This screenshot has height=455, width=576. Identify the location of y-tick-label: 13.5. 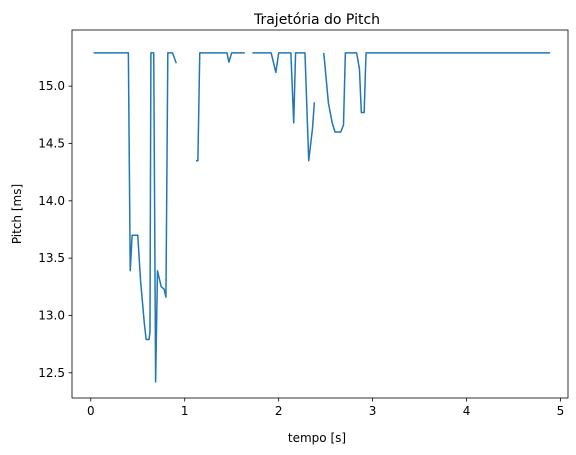
(51, 258).